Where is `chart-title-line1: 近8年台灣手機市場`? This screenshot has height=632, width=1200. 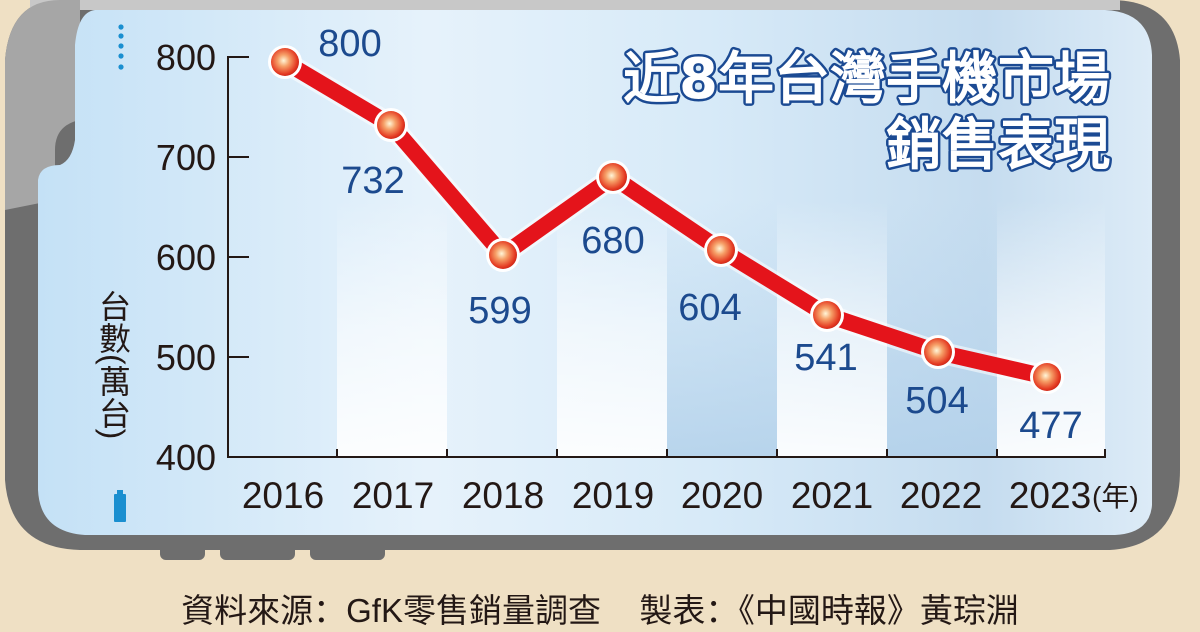
chart-title-line1: 近8年台灣手機市場 is located at coordinates (866, 79).